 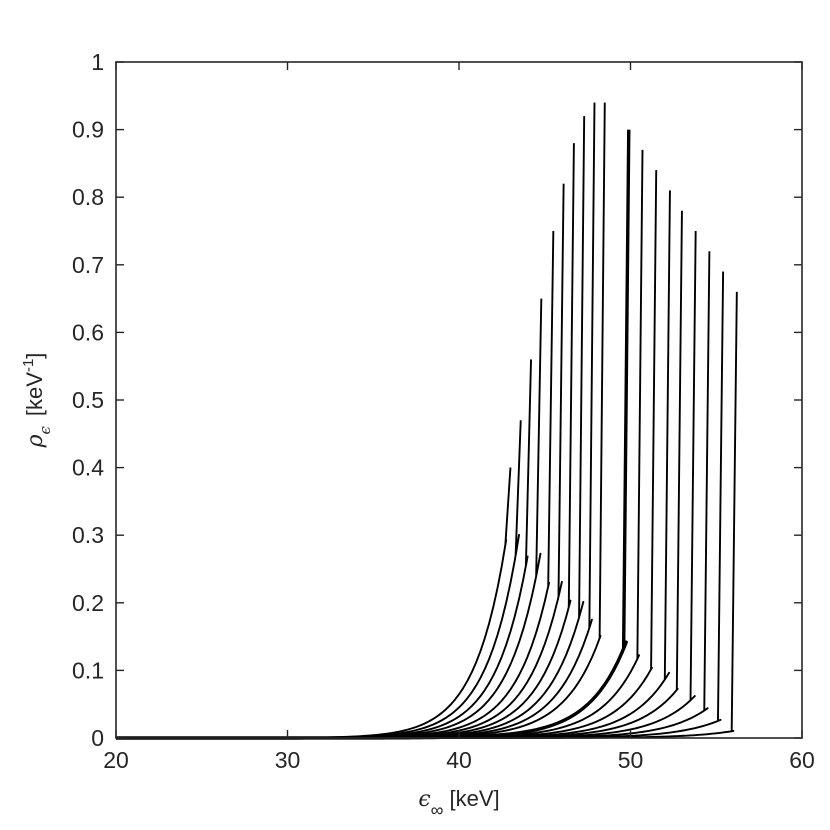 I want to click on y-tick-label: 0.4, so click(x=88, y=468).